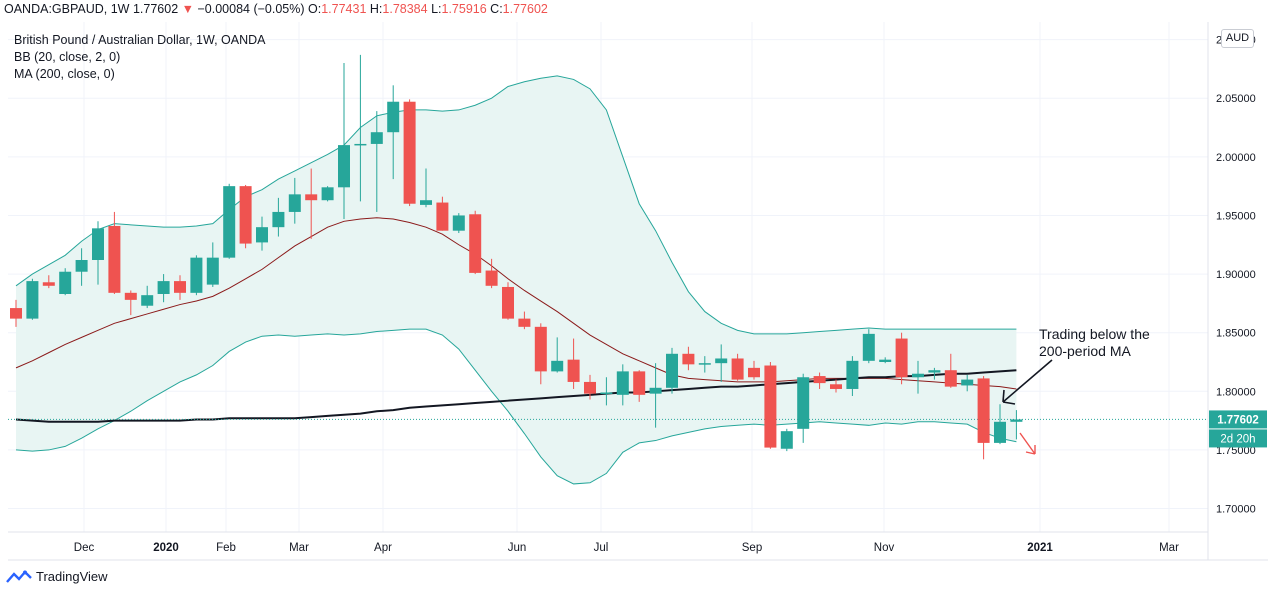  Describe the element at coordinates (752, 548) in the screenshot. I see `x-tick-label: Sep` at that location.